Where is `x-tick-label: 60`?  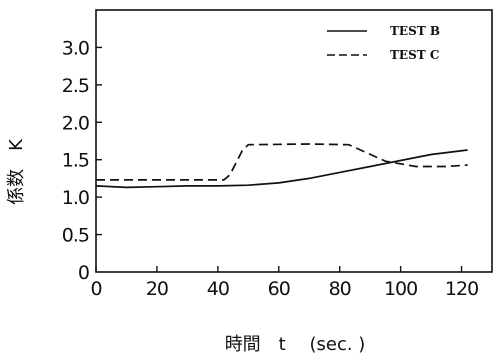
x-tick-label: 60 is located at coordinates (279, 289).